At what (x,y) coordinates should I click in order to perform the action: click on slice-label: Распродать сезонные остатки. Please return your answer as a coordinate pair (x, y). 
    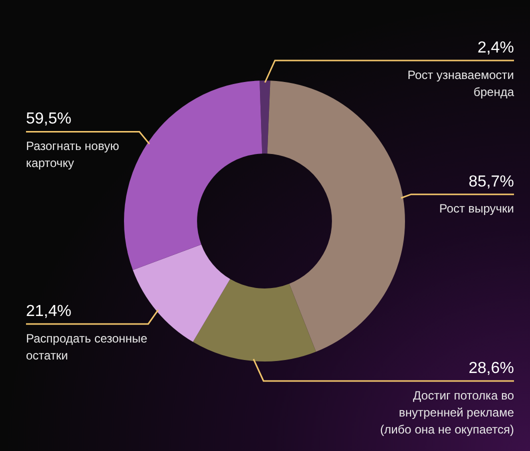
    Looking at the image, I should click on (87, 346).